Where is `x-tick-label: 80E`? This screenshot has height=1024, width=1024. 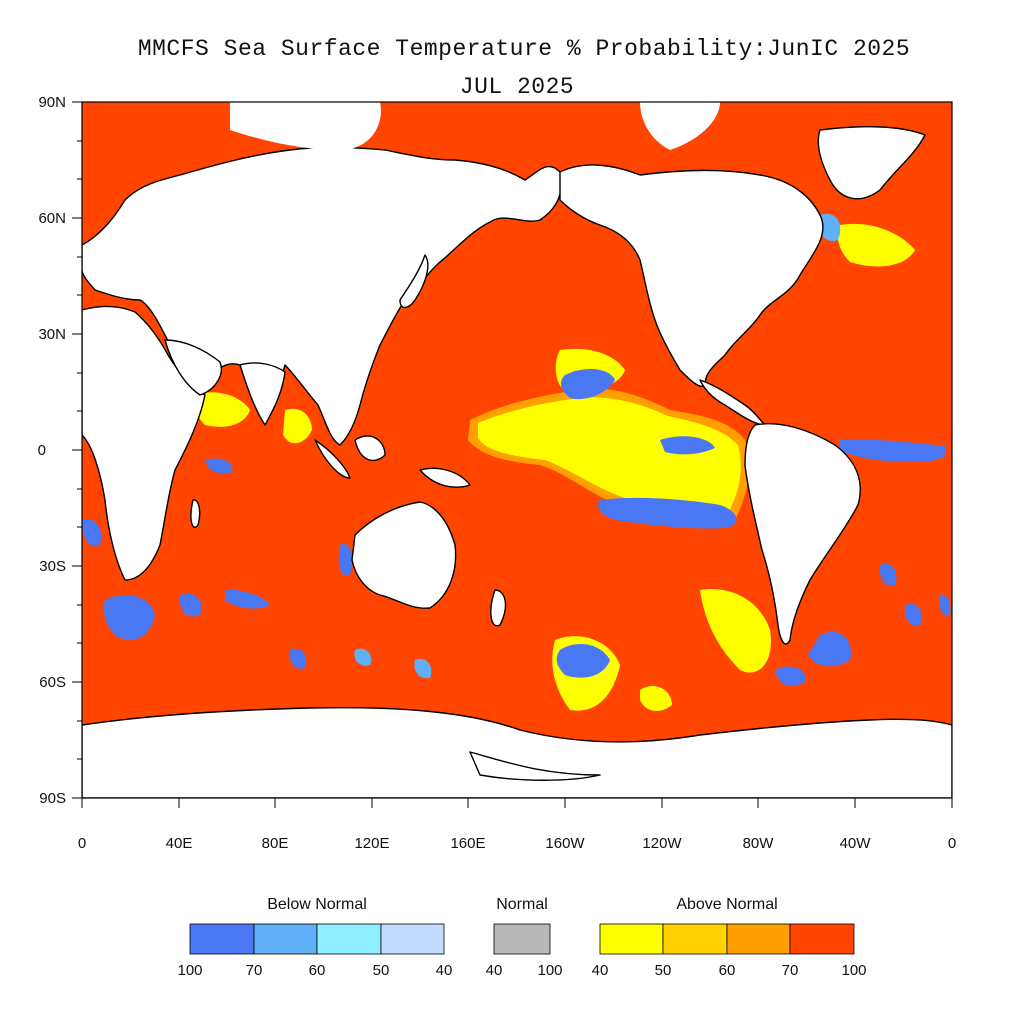
x-tick-label: 80E is located at coordinates (275, 843).